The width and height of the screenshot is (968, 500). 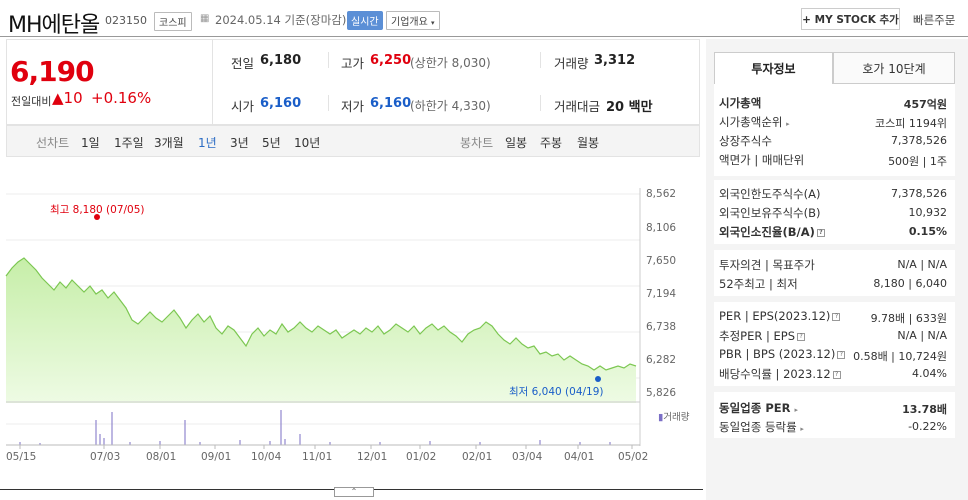 I want to click on min-marker, so click(x=598, y=379).